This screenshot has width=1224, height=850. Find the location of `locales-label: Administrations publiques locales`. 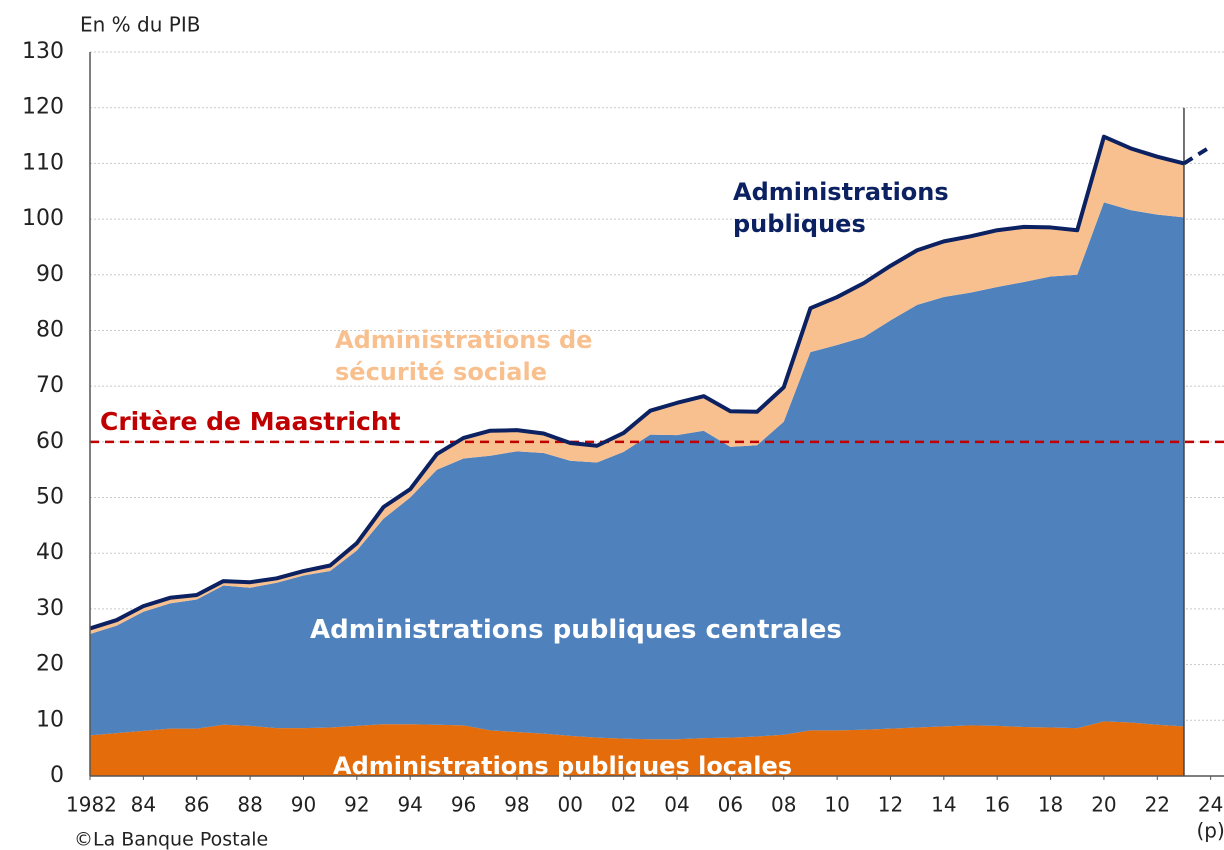

locales-label: Administrations publiques locales is located at coordinates (563, 766).